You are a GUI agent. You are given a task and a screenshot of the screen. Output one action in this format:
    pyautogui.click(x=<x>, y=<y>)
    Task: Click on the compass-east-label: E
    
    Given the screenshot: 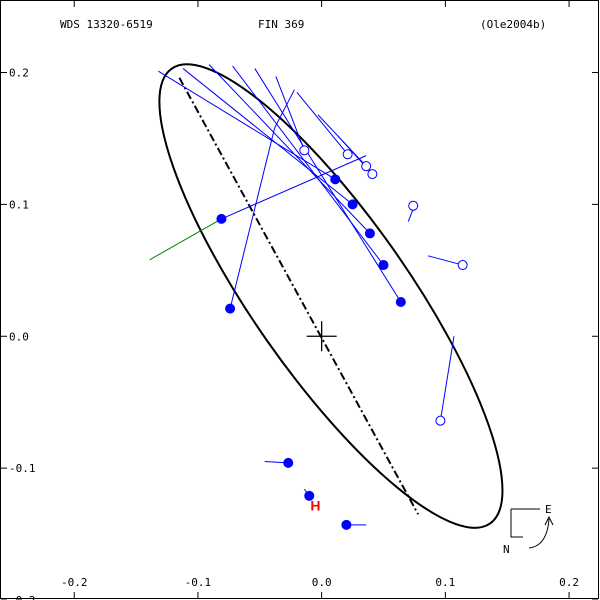 What is the action you would take?
    pyautogui.click(x=548, y=509)
    